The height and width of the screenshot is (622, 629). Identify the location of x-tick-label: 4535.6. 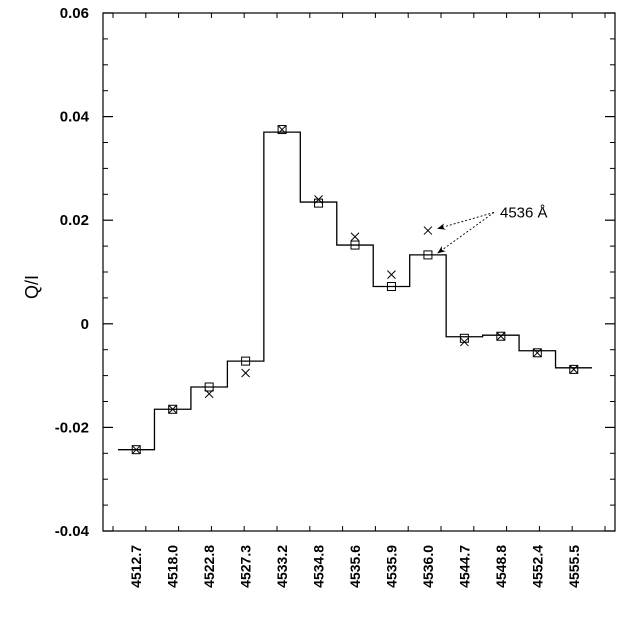
(355, 566).